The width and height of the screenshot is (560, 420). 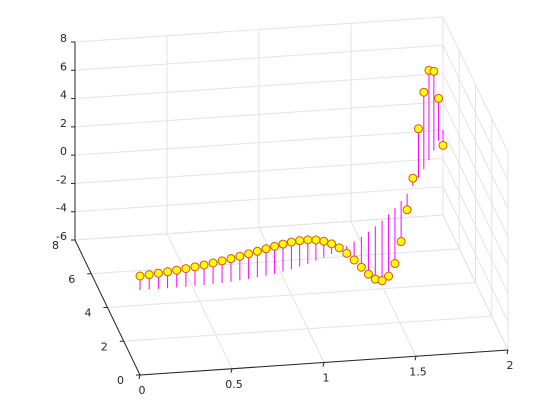 What do you see at coordinates (63, 123) in the screenshot?
I see `z-tick-label: 2` at bounding box center [63, 123].